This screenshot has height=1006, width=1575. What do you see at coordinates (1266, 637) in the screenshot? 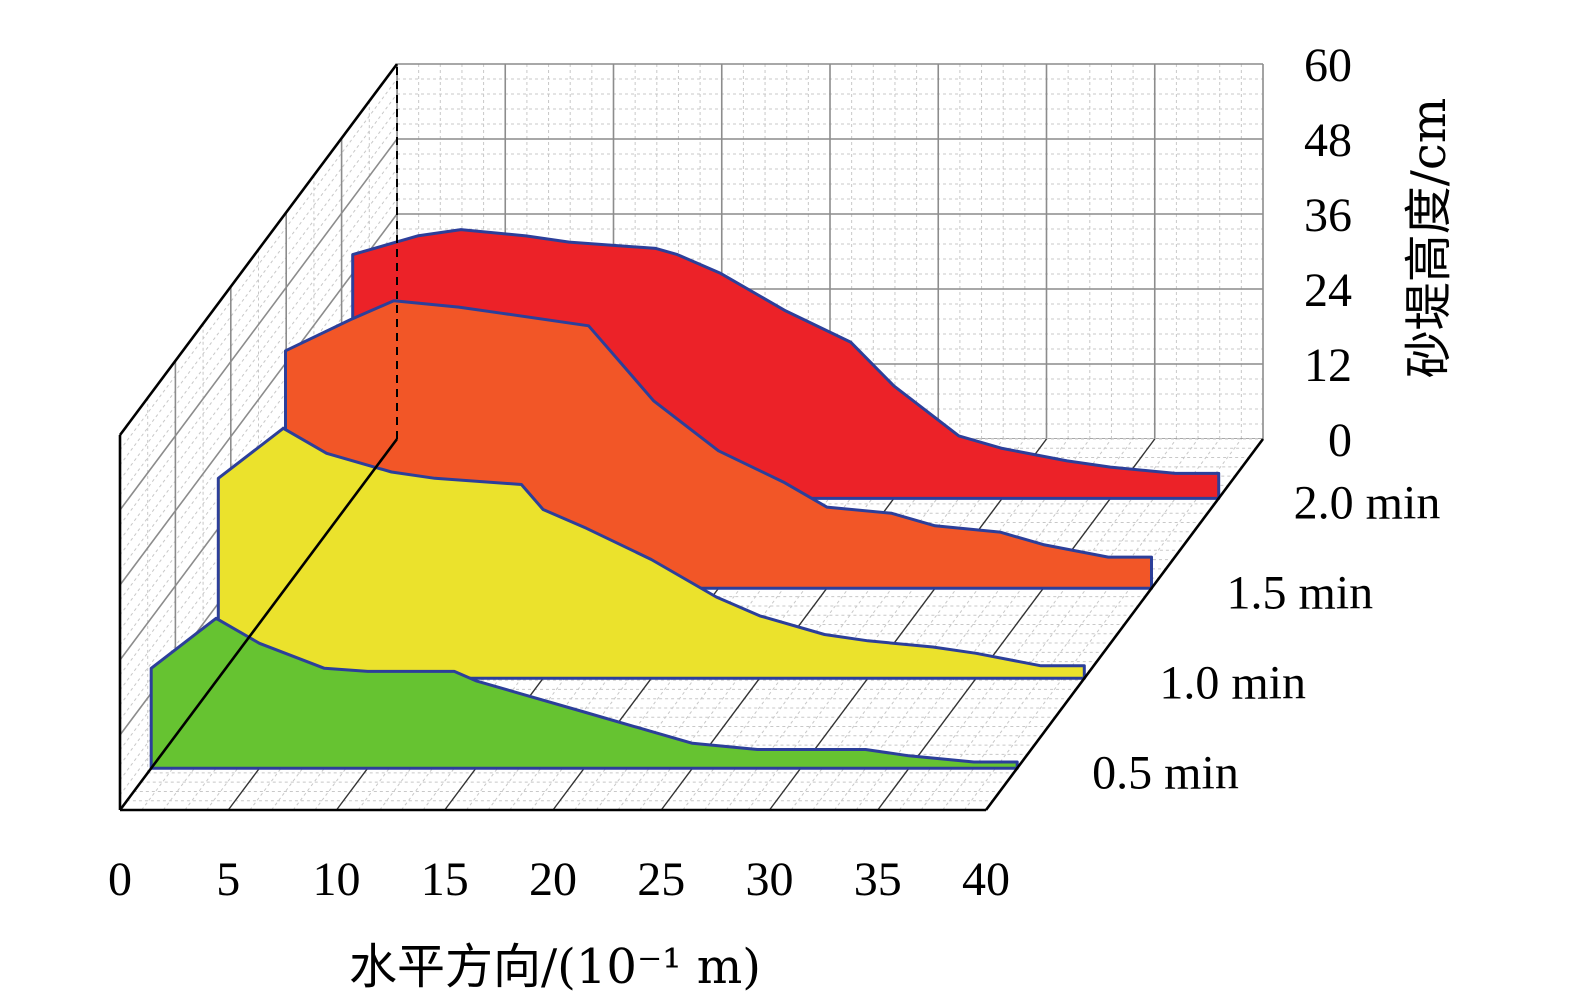
I see `series-labels: 0.5 min 1.0 min 1.5 min 2.0 min` at bounding box center [1266, 637].